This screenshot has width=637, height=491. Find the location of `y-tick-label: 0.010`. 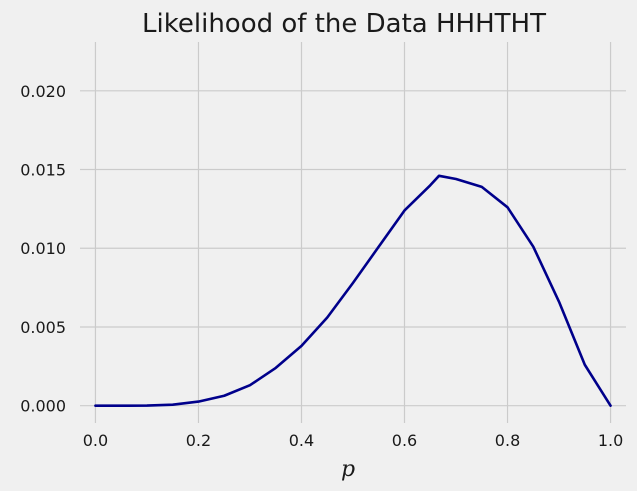

y-tick-label: 0.010 is located at coordinates (43, 248).